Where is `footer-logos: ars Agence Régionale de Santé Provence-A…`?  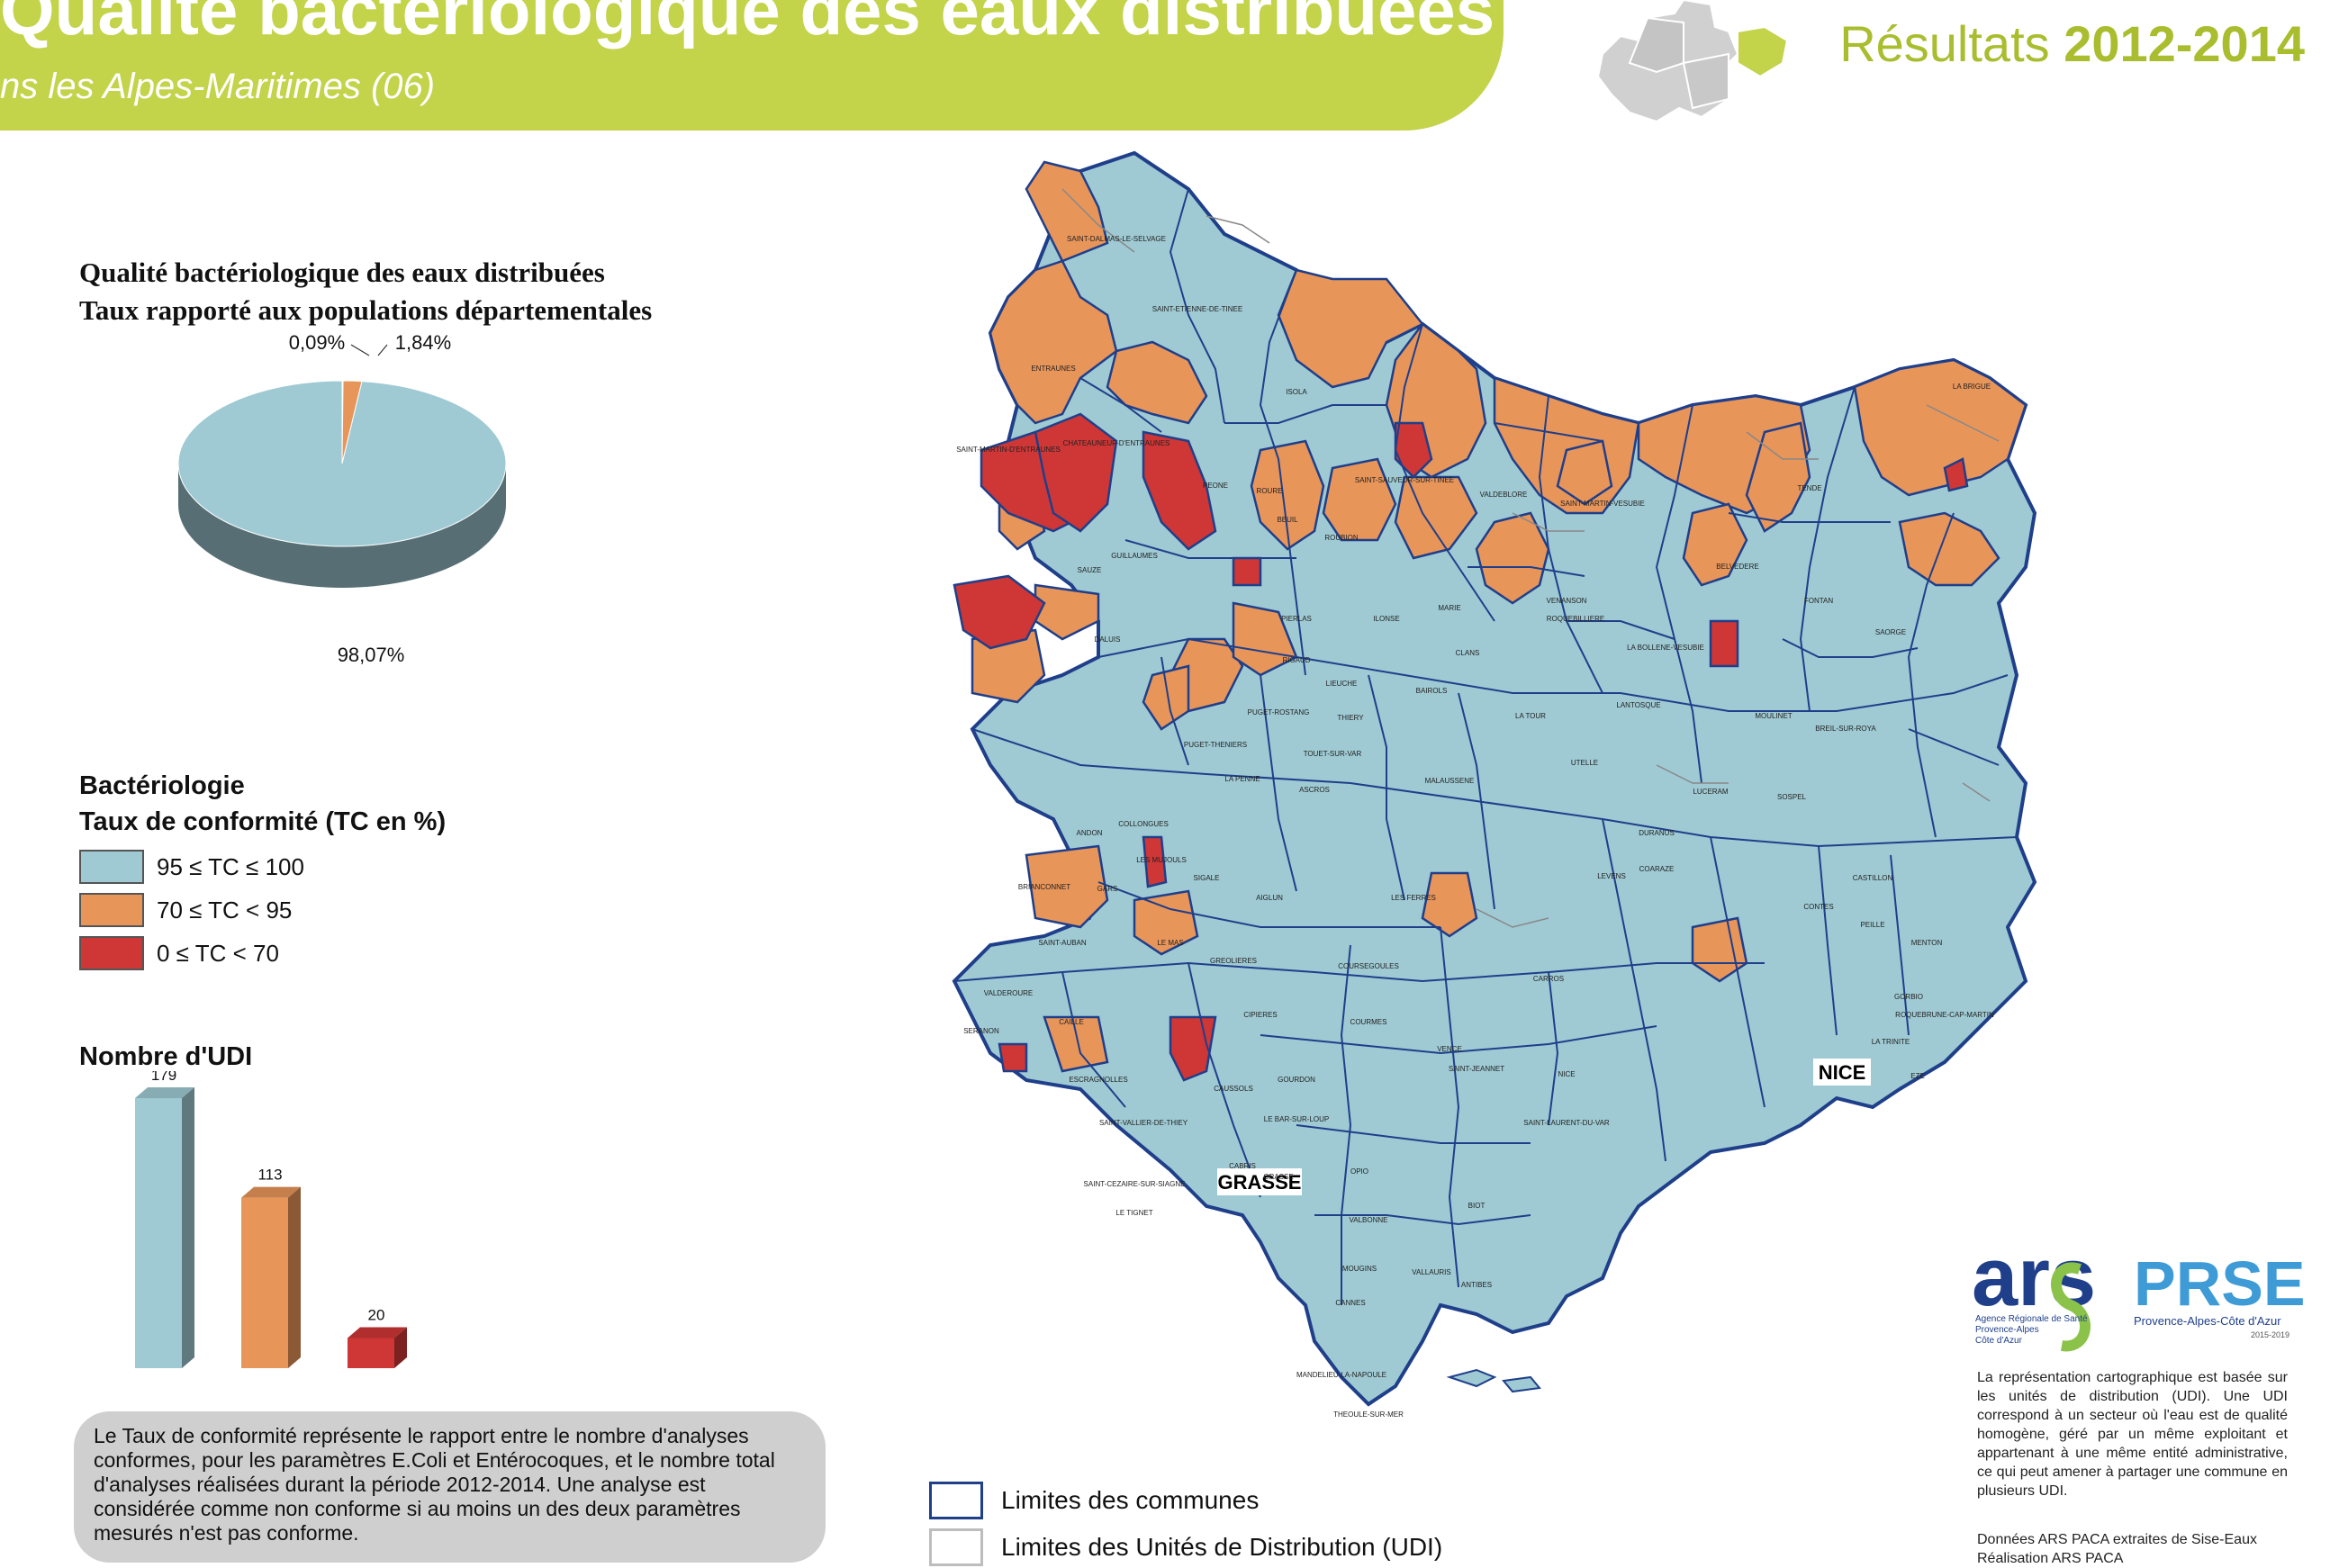 footer-logos: ars Agence Régionale de Santé Provence-A… is located at coordinates (2138, 1297).